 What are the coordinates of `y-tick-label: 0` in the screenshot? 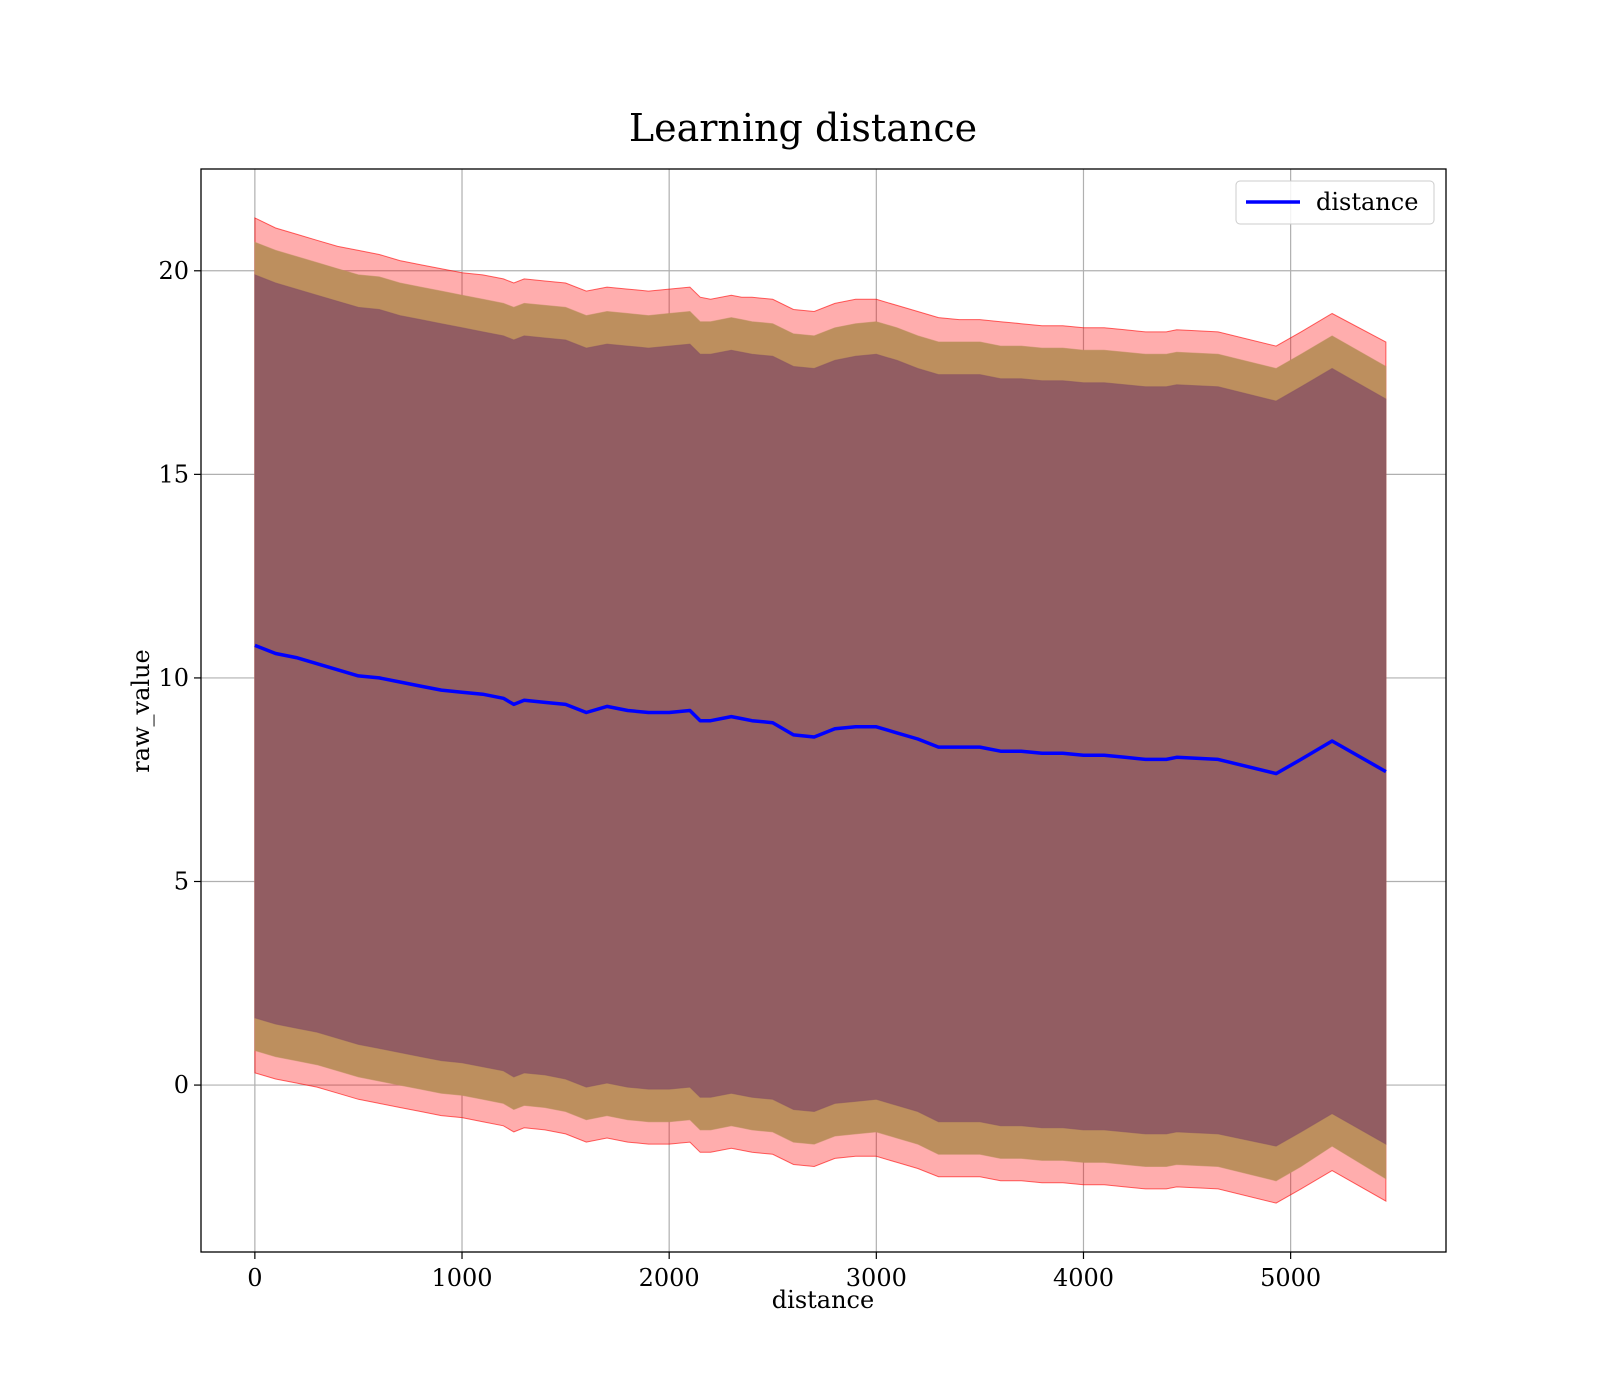 It's located at (181, 1085).